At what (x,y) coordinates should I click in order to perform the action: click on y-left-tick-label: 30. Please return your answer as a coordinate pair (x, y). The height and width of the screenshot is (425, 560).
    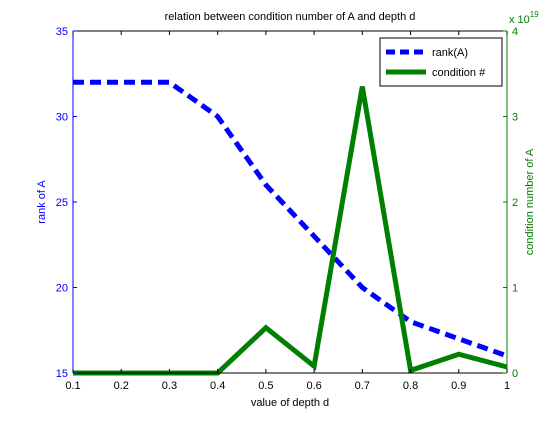
    Looking at the image, I should click on (62, 118).